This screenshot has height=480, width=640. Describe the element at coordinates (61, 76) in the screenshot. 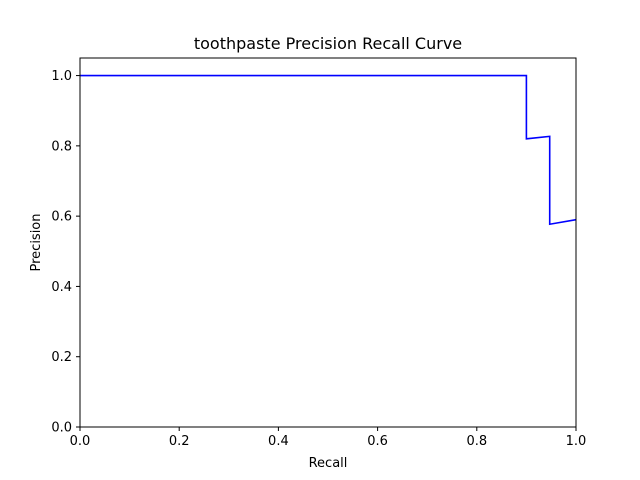

I see `y-tick-label: 1.0` at that location.